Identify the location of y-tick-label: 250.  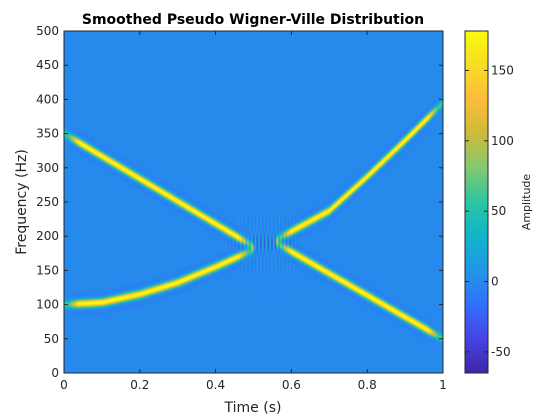
(47, 202).